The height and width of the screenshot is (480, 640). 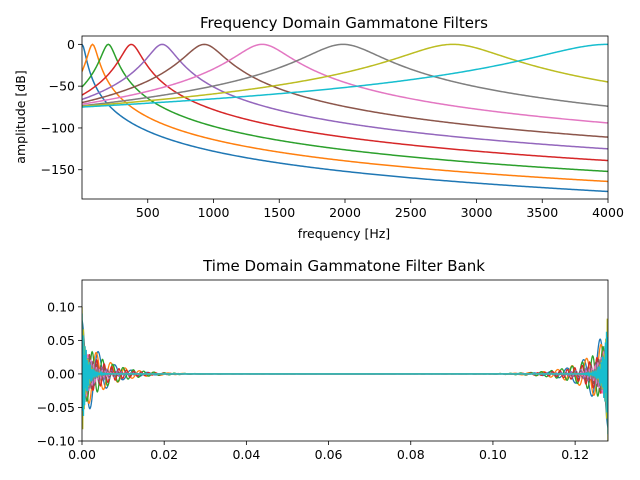 What do you see at coordinates (345, 212) in the screenshot?
I see `frequency-xtick-label-3: 2000` at bounding box center [345, 212].